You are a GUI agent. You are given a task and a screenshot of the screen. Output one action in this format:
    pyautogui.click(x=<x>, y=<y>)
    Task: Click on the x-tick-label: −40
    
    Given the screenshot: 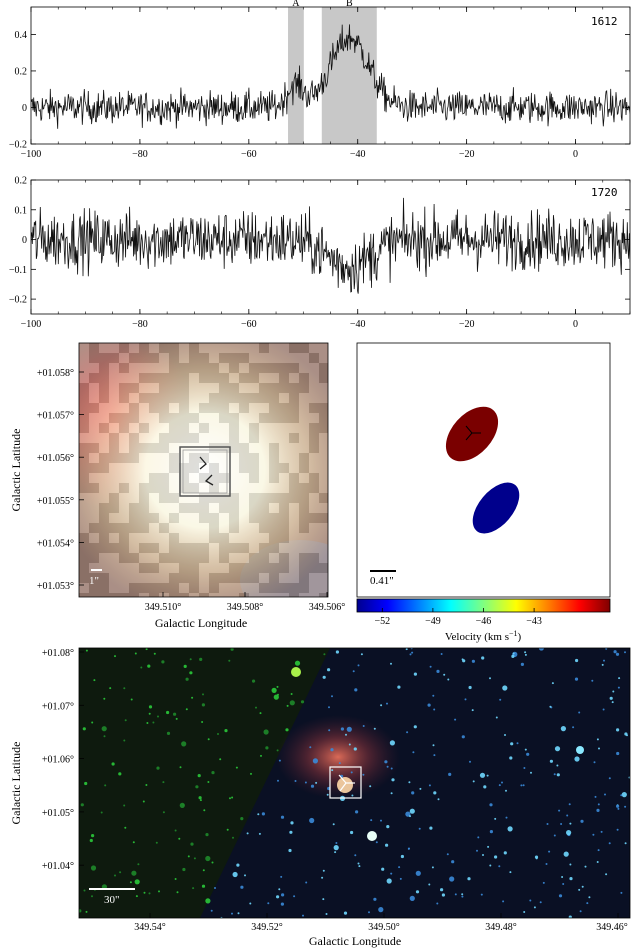 What is the action you would take?
    pyautogui.click(x=358, y=324)
    